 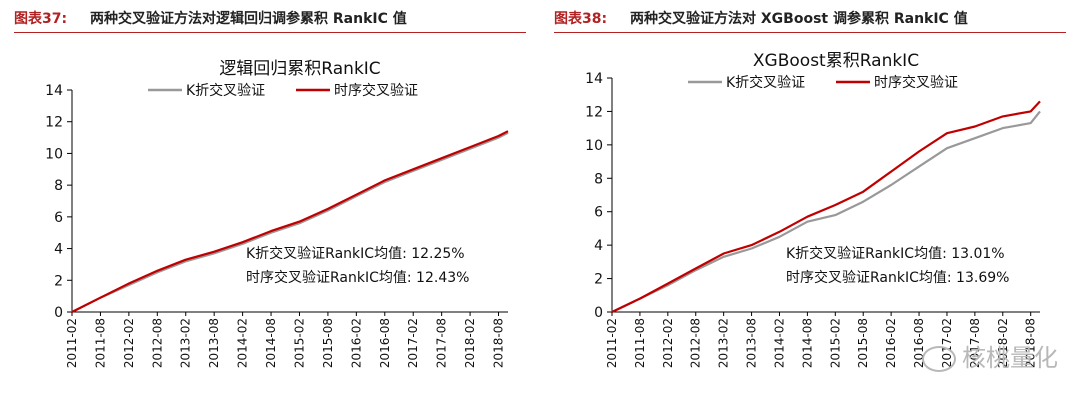 I want to click on figure-37-number: 图表37:, so click(x=41, y=19).